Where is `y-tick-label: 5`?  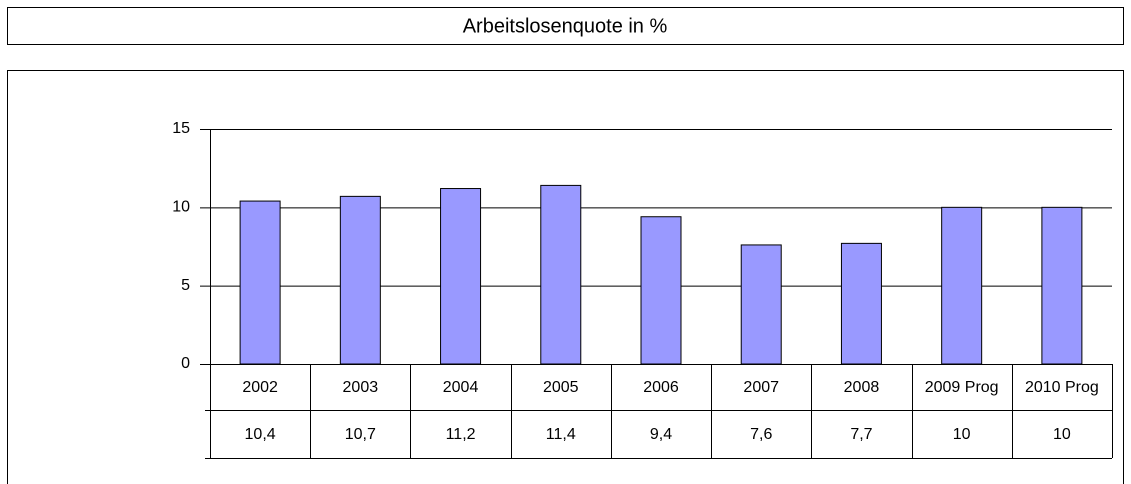
y-tick-label: 5 is located at coordinates (185, 285).